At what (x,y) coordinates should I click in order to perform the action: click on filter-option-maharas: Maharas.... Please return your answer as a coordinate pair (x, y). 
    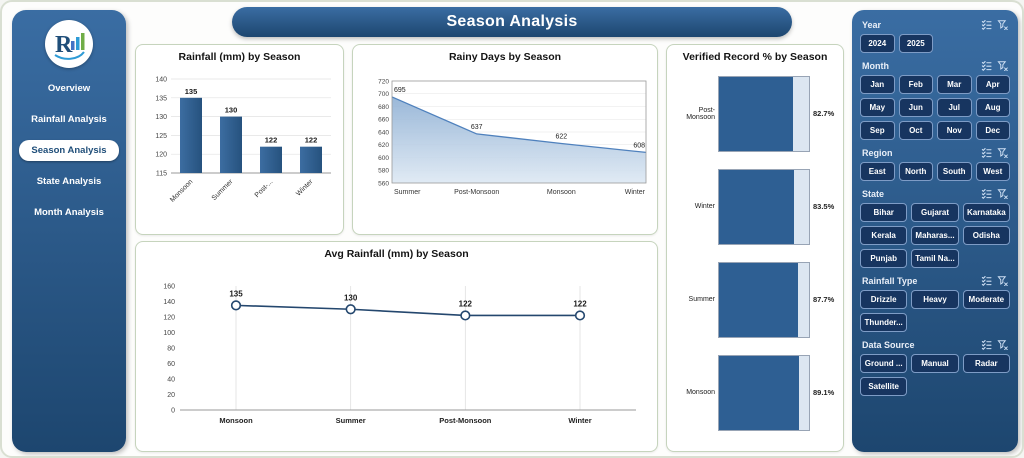
    Looking at the image, I should click on (935, 235).